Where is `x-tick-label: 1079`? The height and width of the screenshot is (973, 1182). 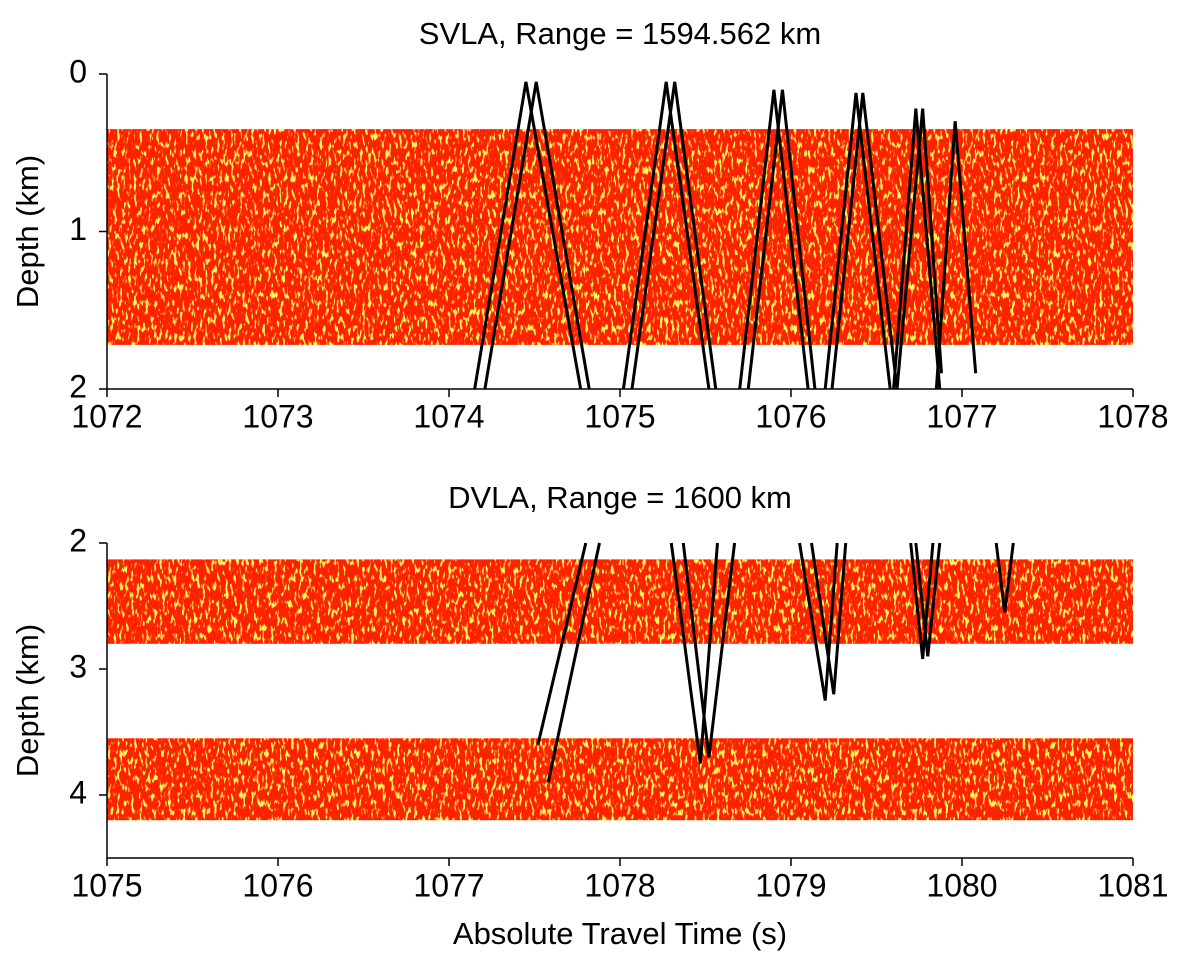
x-tick-label: 1079 is located at coordinates (790, 885).